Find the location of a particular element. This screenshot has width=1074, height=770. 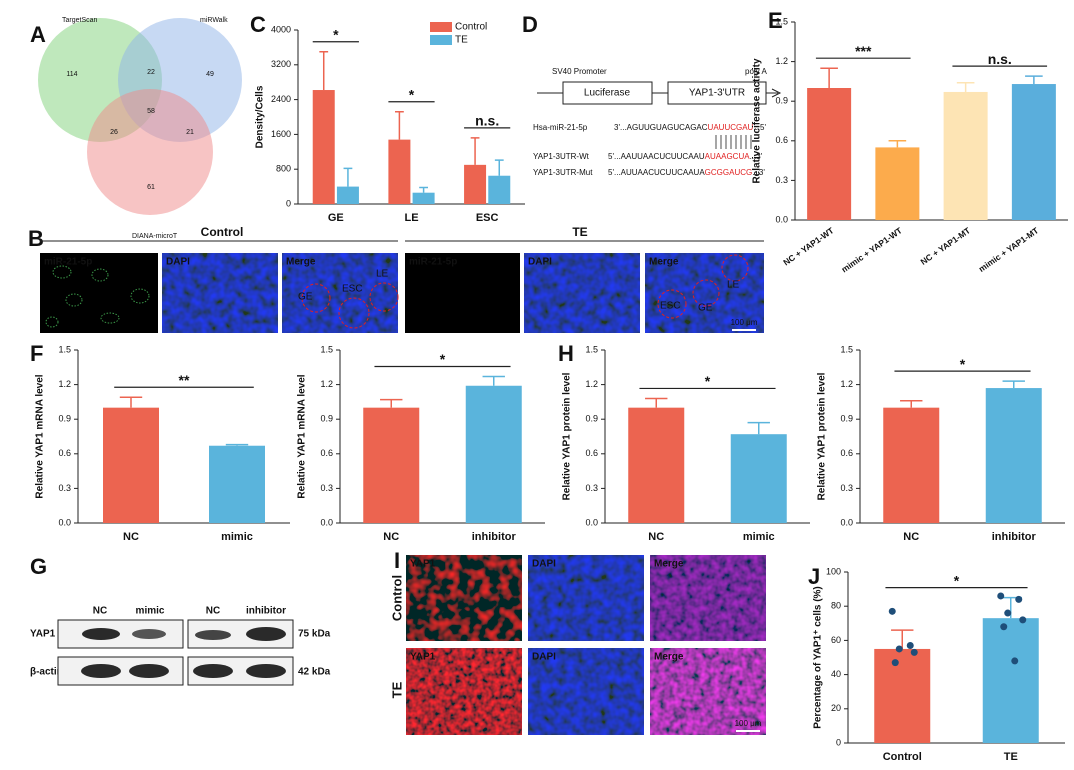

legend-swatch is located at coordinates (441, 40).